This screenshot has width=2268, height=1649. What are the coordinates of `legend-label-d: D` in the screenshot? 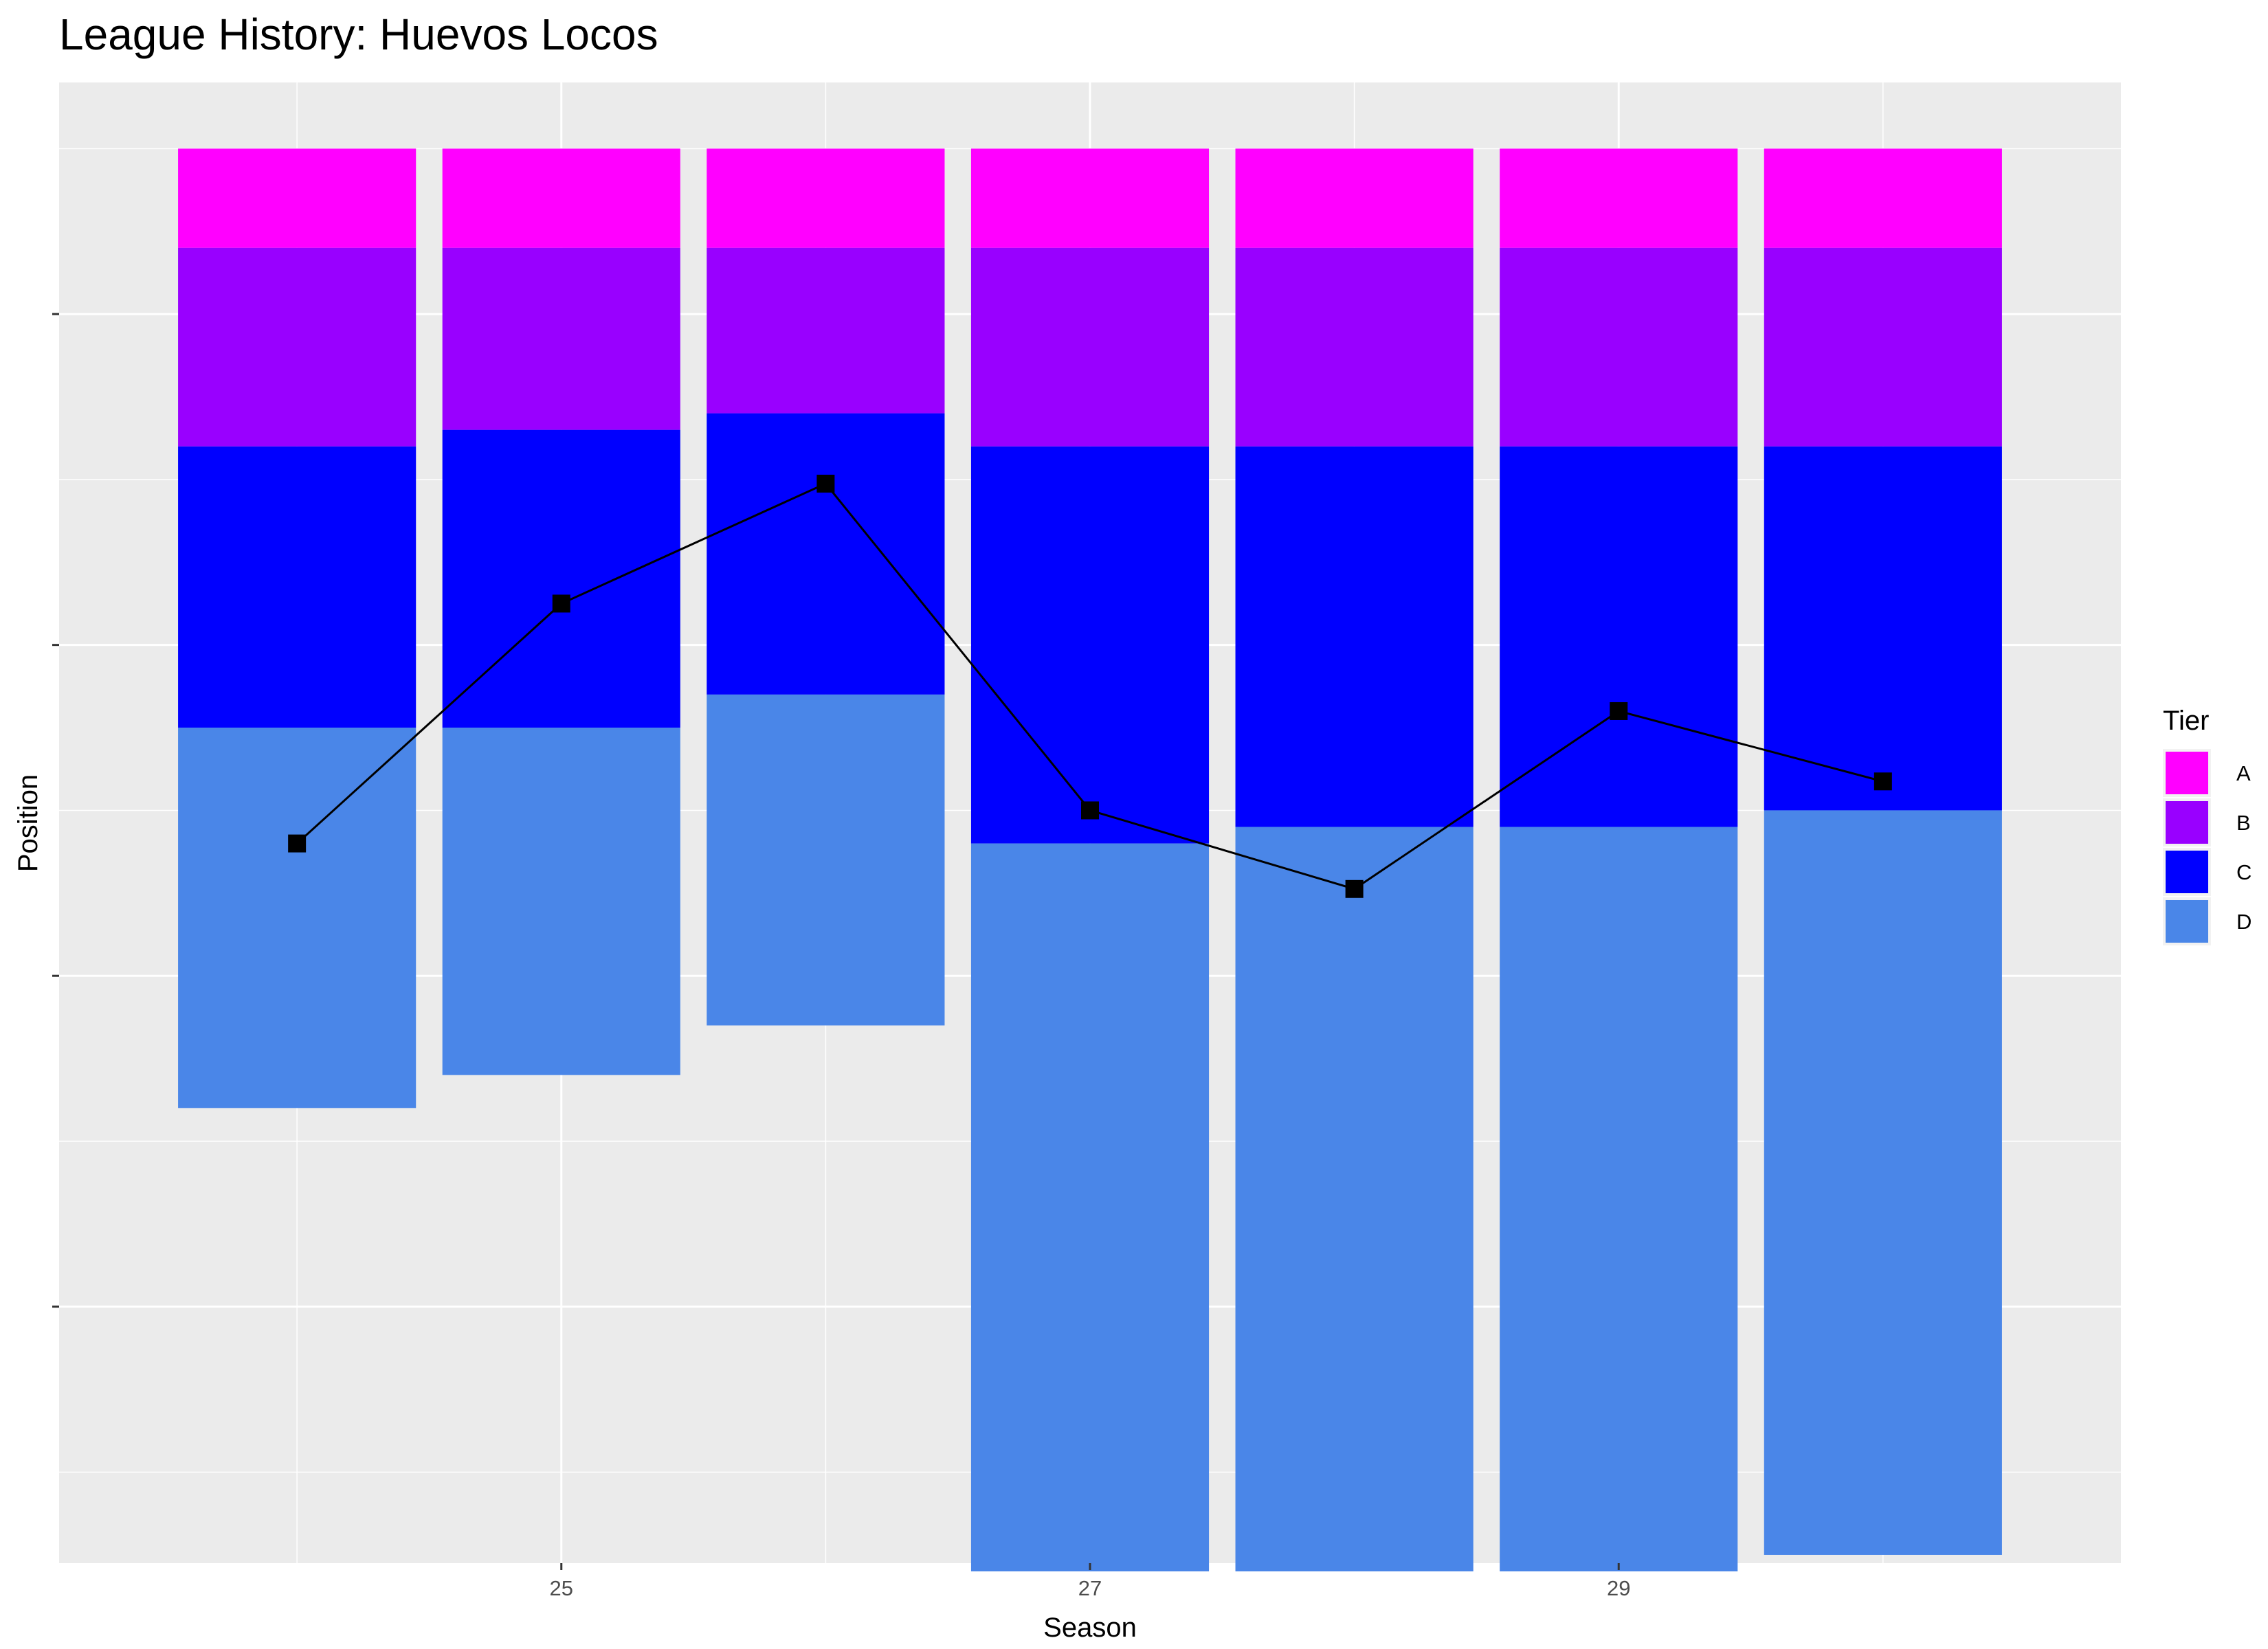 It's located at (2244, 922).